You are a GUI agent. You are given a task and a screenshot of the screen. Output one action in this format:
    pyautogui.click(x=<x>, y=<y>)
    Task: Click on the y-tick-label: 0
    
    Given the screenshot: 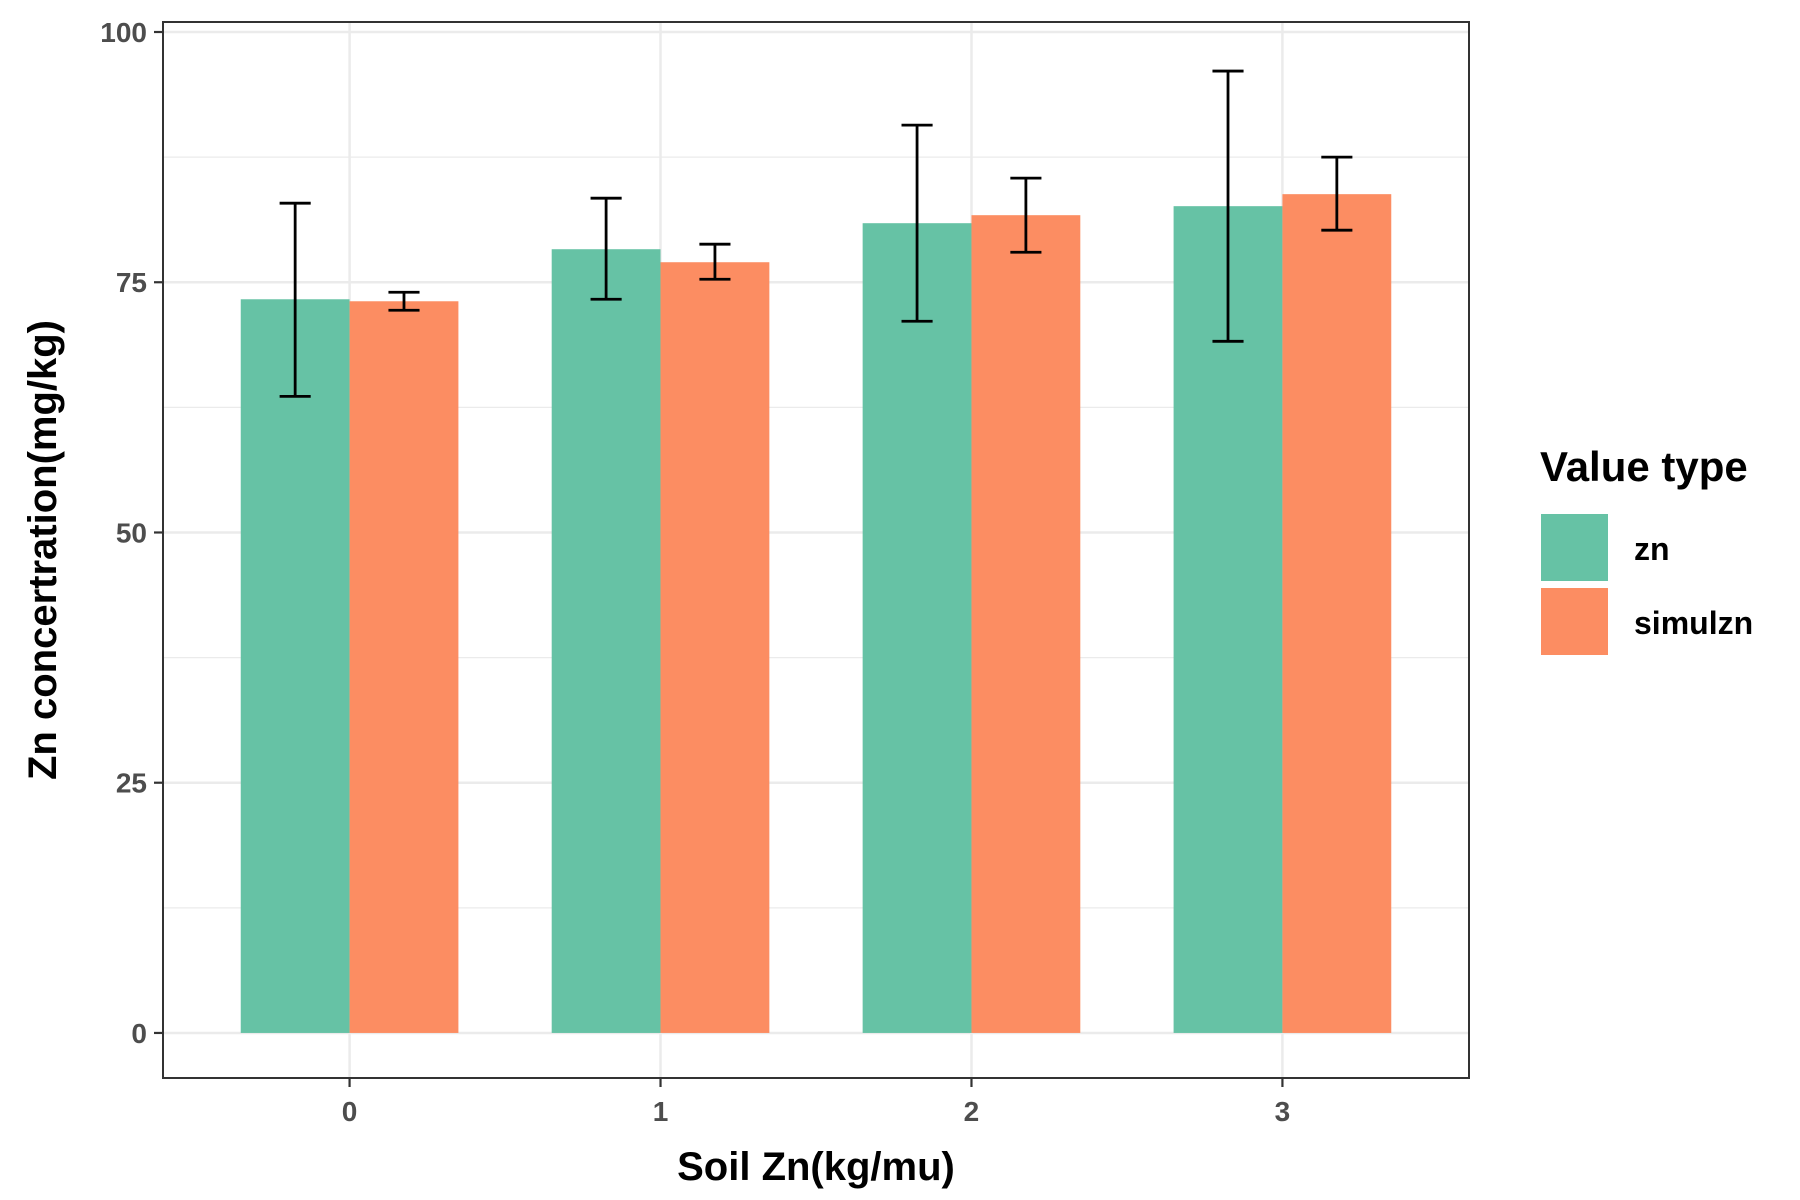 What is the action you would take?
    pyautogui.click(x=139, y=1033)
    